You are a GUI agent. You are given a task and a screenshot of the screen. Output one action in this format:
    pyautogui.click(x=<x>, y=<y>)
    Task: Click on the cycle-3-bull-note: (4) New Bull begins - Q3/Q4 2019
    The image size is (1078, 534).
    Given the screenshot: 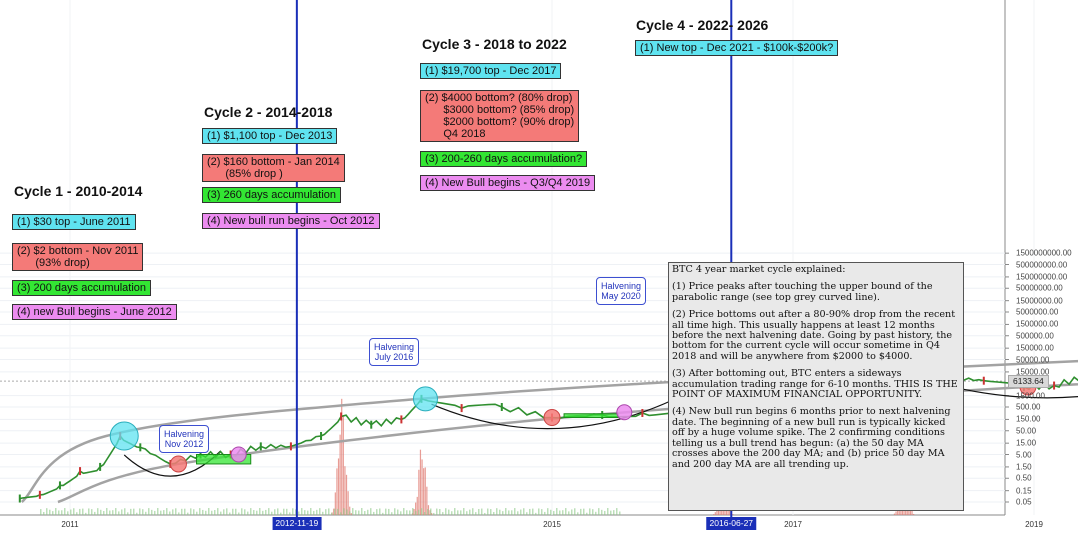 What is the action you would take?
    pyautogui.click(x=508, y=183)
    